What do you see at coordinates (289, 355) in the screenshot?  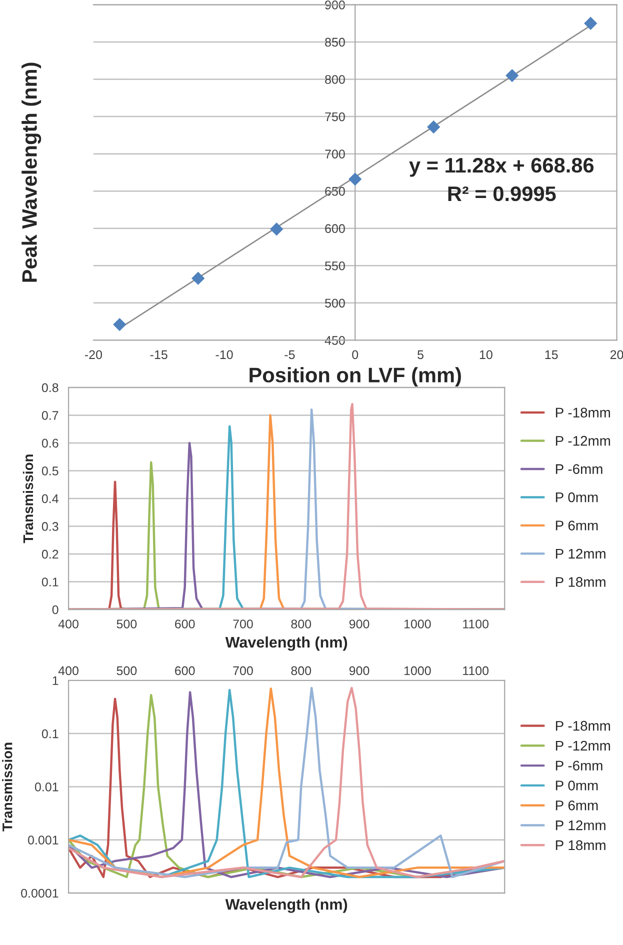 I see `x-tick-label: -5` at bounding box center [289, 355].